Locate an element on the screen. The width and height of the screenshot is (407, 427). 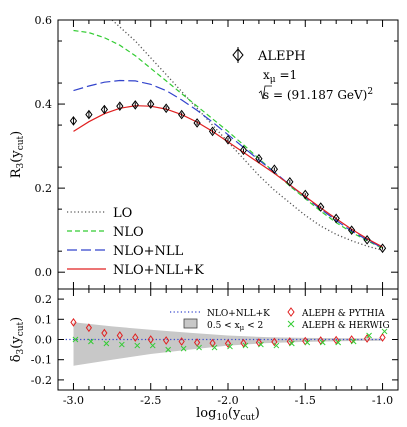
bottom-legend-label-reference: NLO+NLL+K is located at coordinates (238, 314).